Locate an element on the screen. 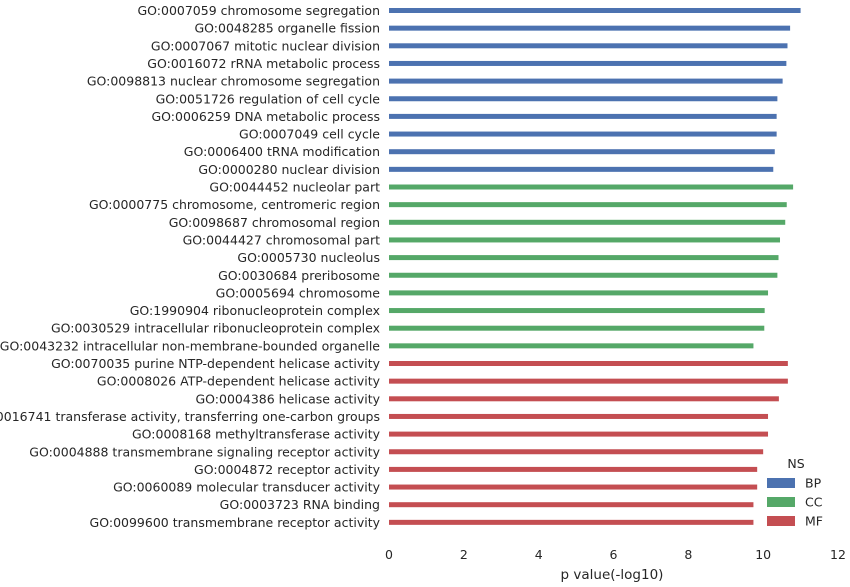 The height and width of the screenshot is (587, 850). x-axis-title: p value(-log10) is located at coordinates (612, 575).